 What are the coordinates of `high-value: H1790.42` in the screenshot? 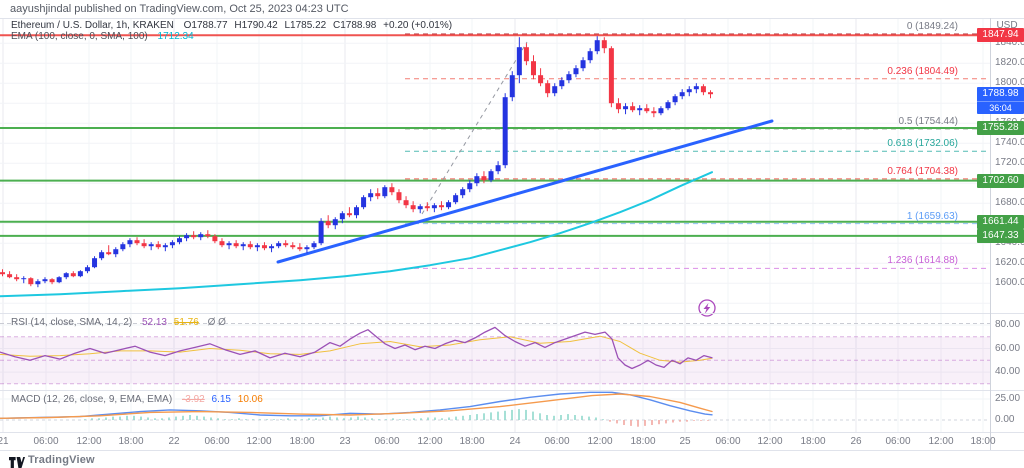 It's located at (256, 25).